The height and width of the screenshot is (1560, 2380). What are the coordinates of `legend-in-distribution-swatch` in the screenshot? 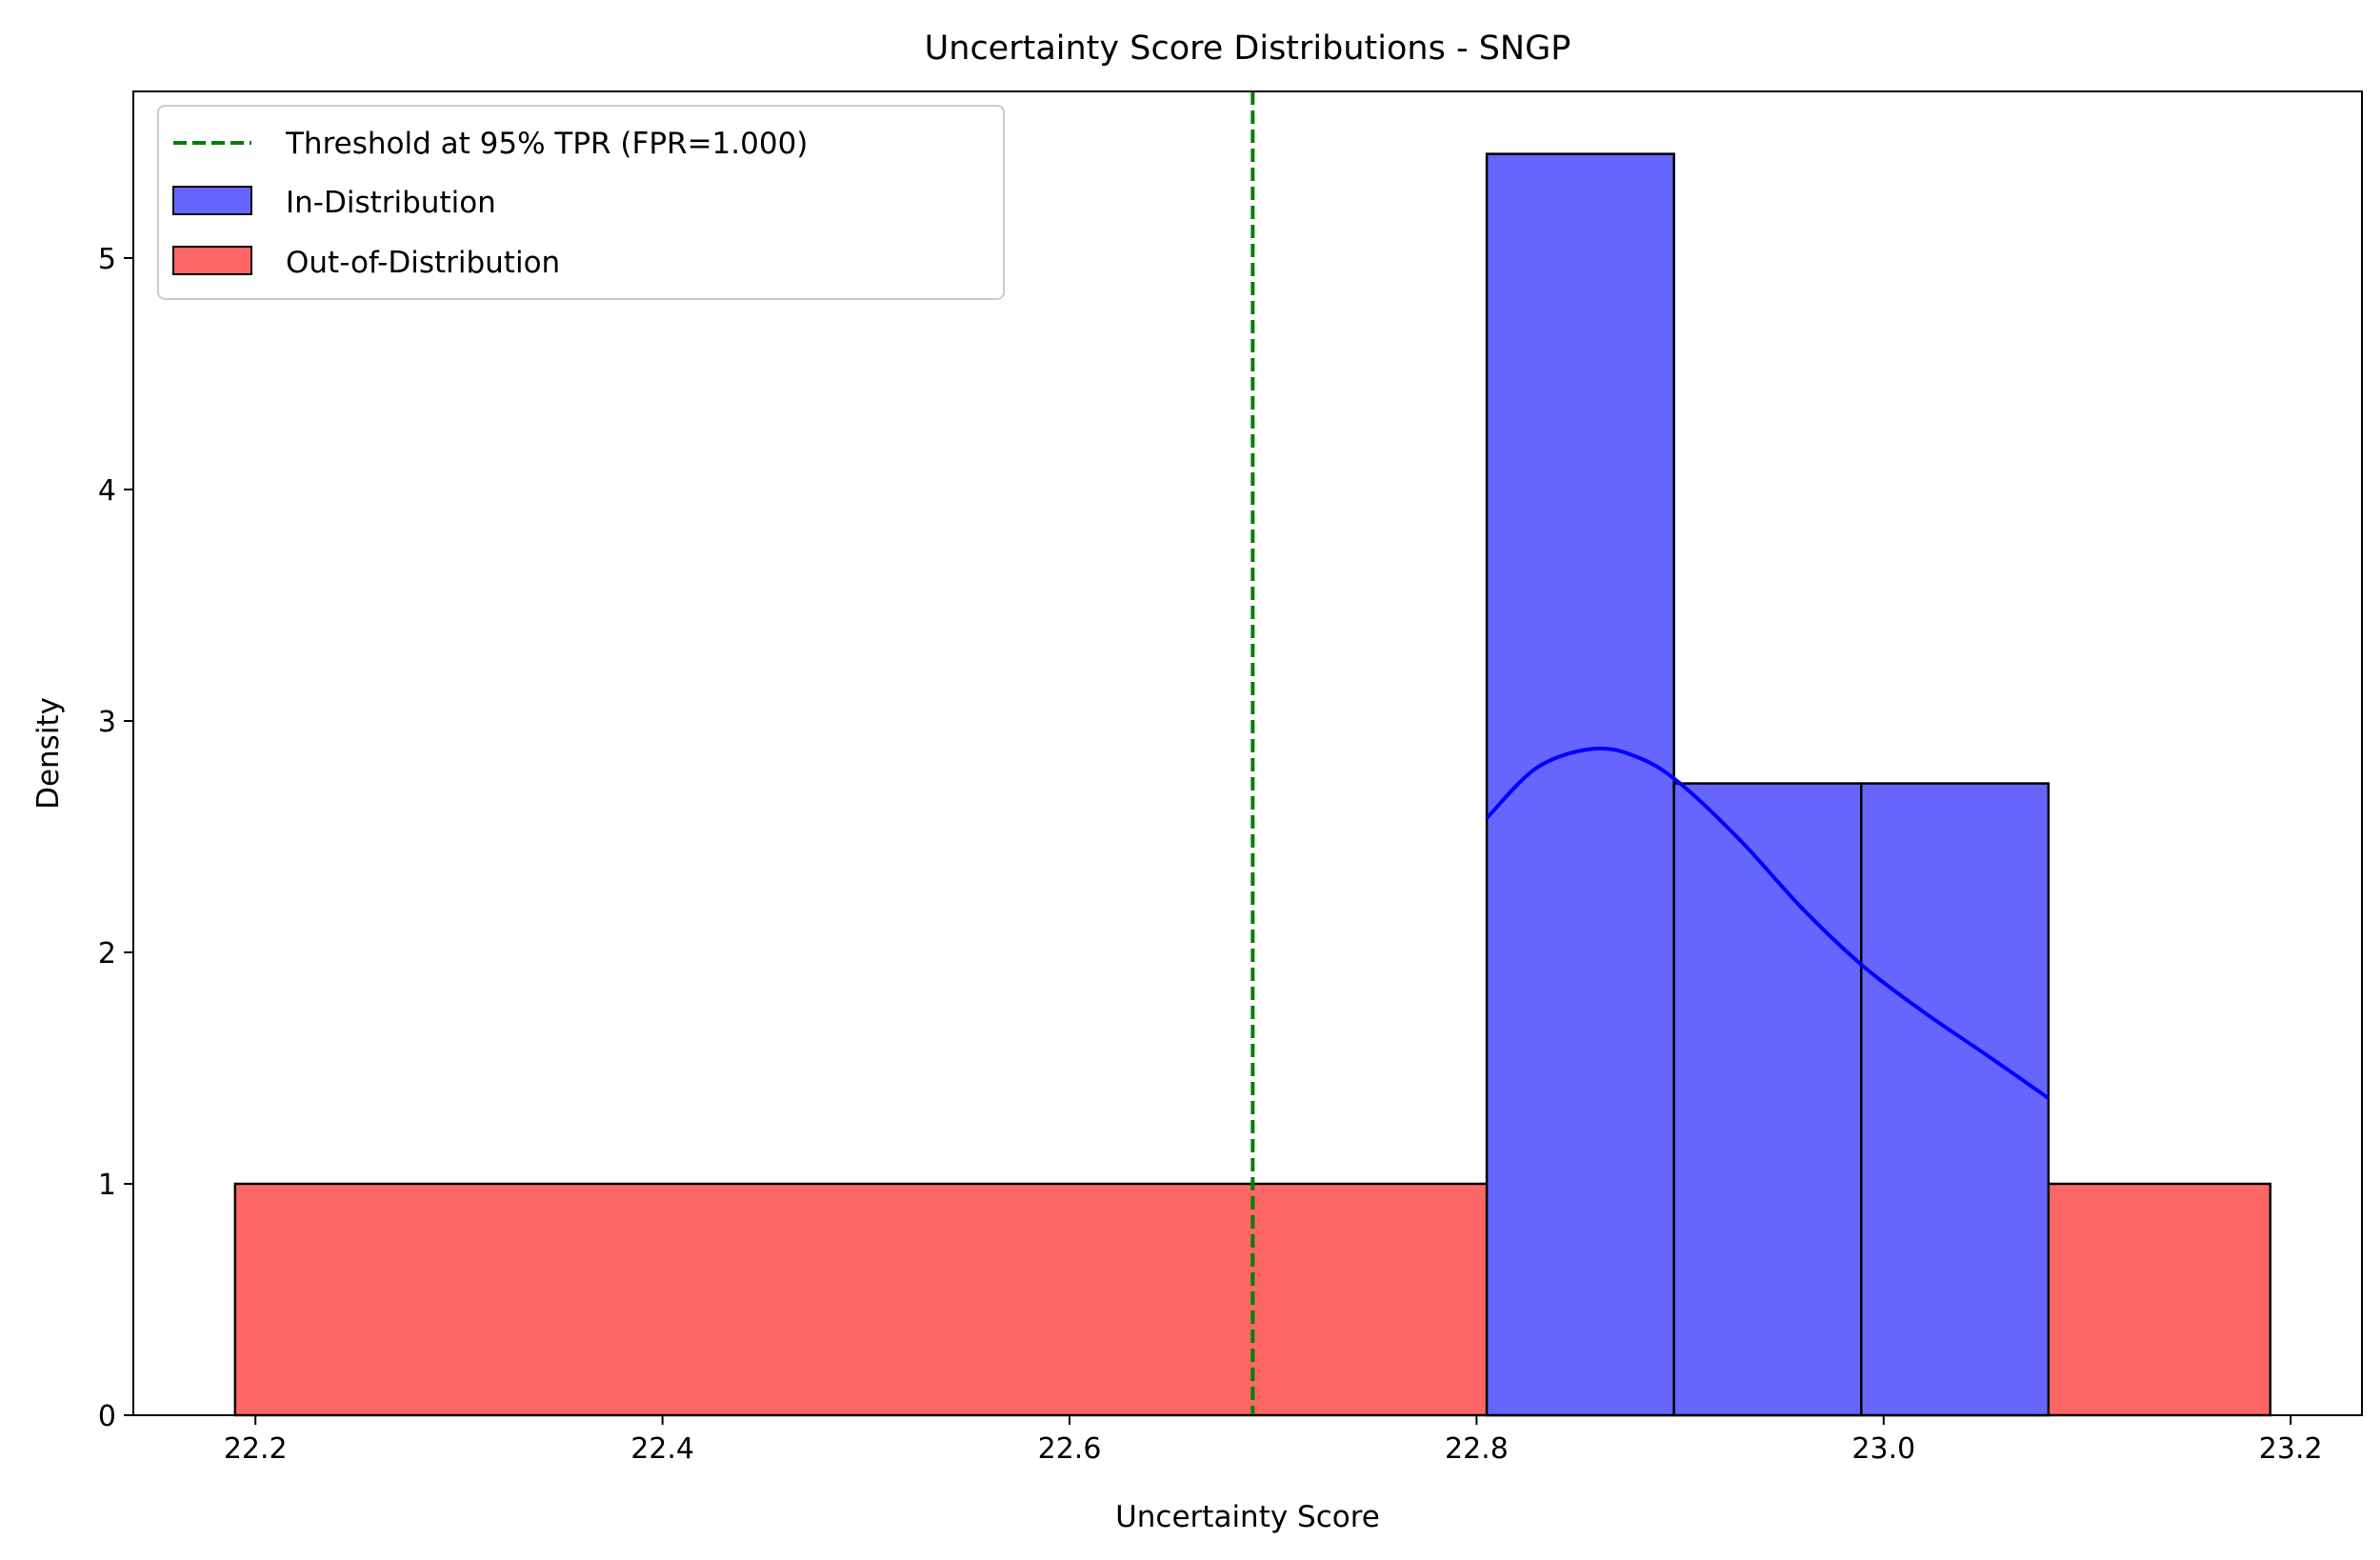 It's located at (212, 200).